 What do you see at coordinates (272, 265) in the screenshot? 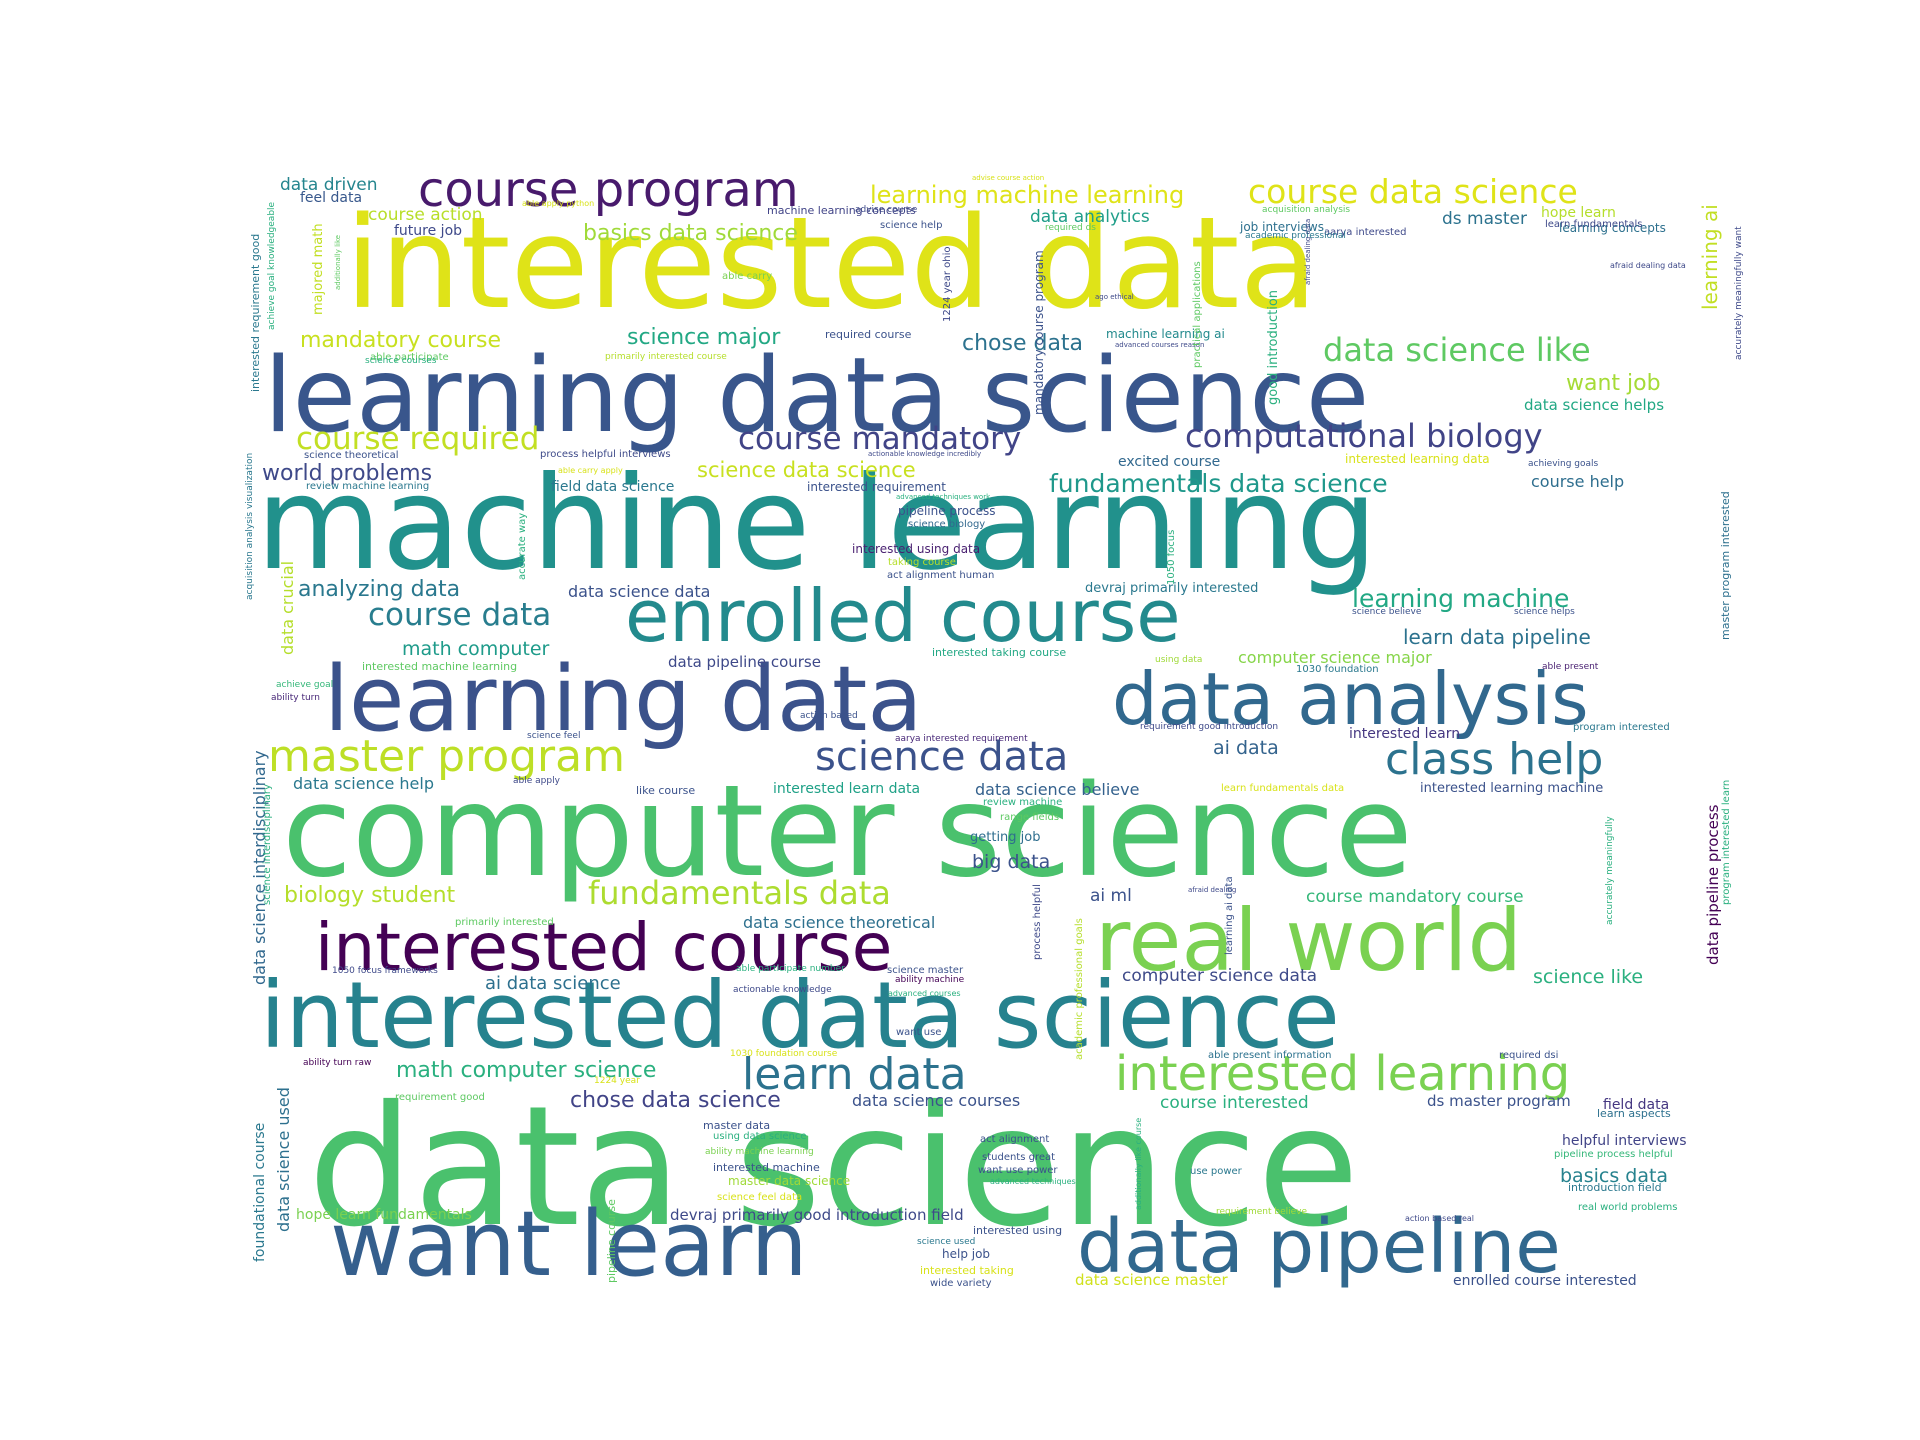
I see `cloud-word: achieve goal knowledgeable` at bounding box center [272, 265].